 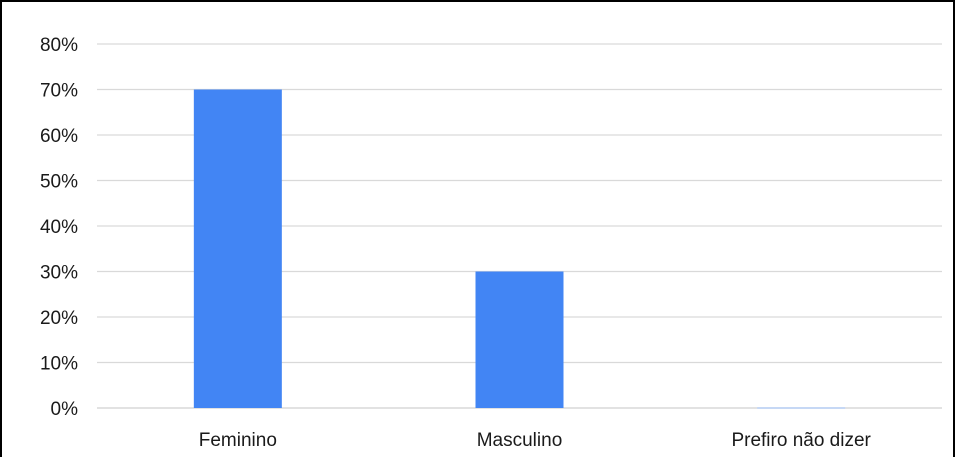 What do you see at coordinates (59, 91) in the screenshot?
I see `y-tick-label: 70%` at bounding box center [59, 91].